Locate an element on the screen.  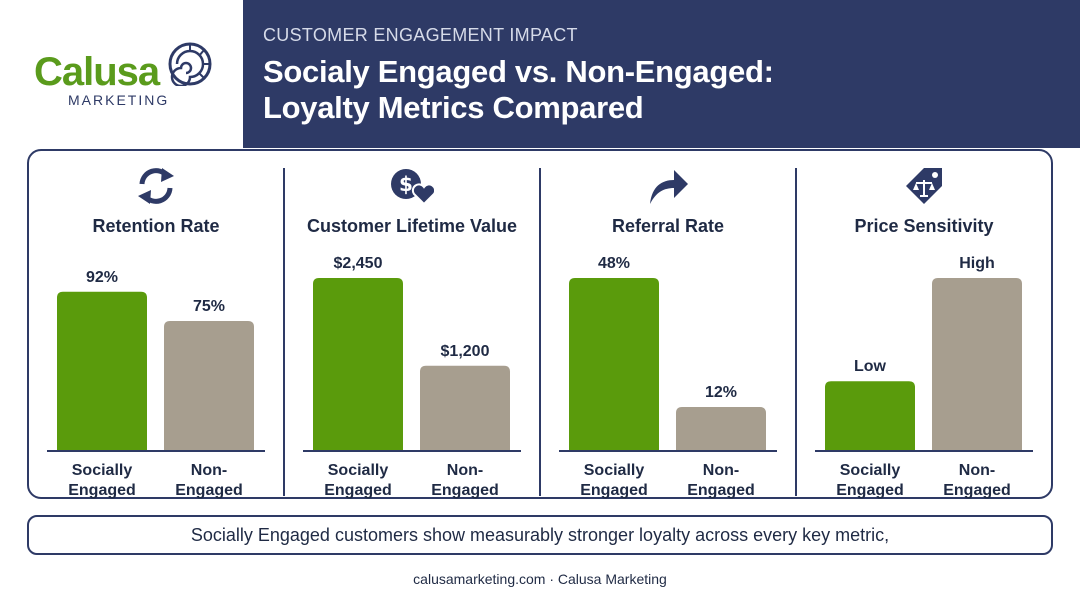
data-label: 75% is located at coordinates (209, 306).